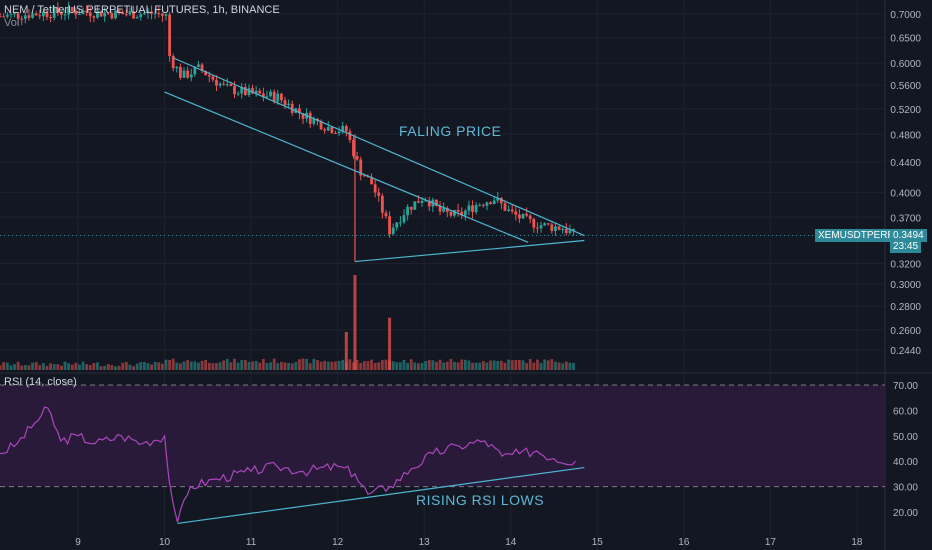 The image size is (932, 550). Describe the element at coordinates (905, 462) in the screenshot. I see `rsi-tick-label: 40.00` at that location.